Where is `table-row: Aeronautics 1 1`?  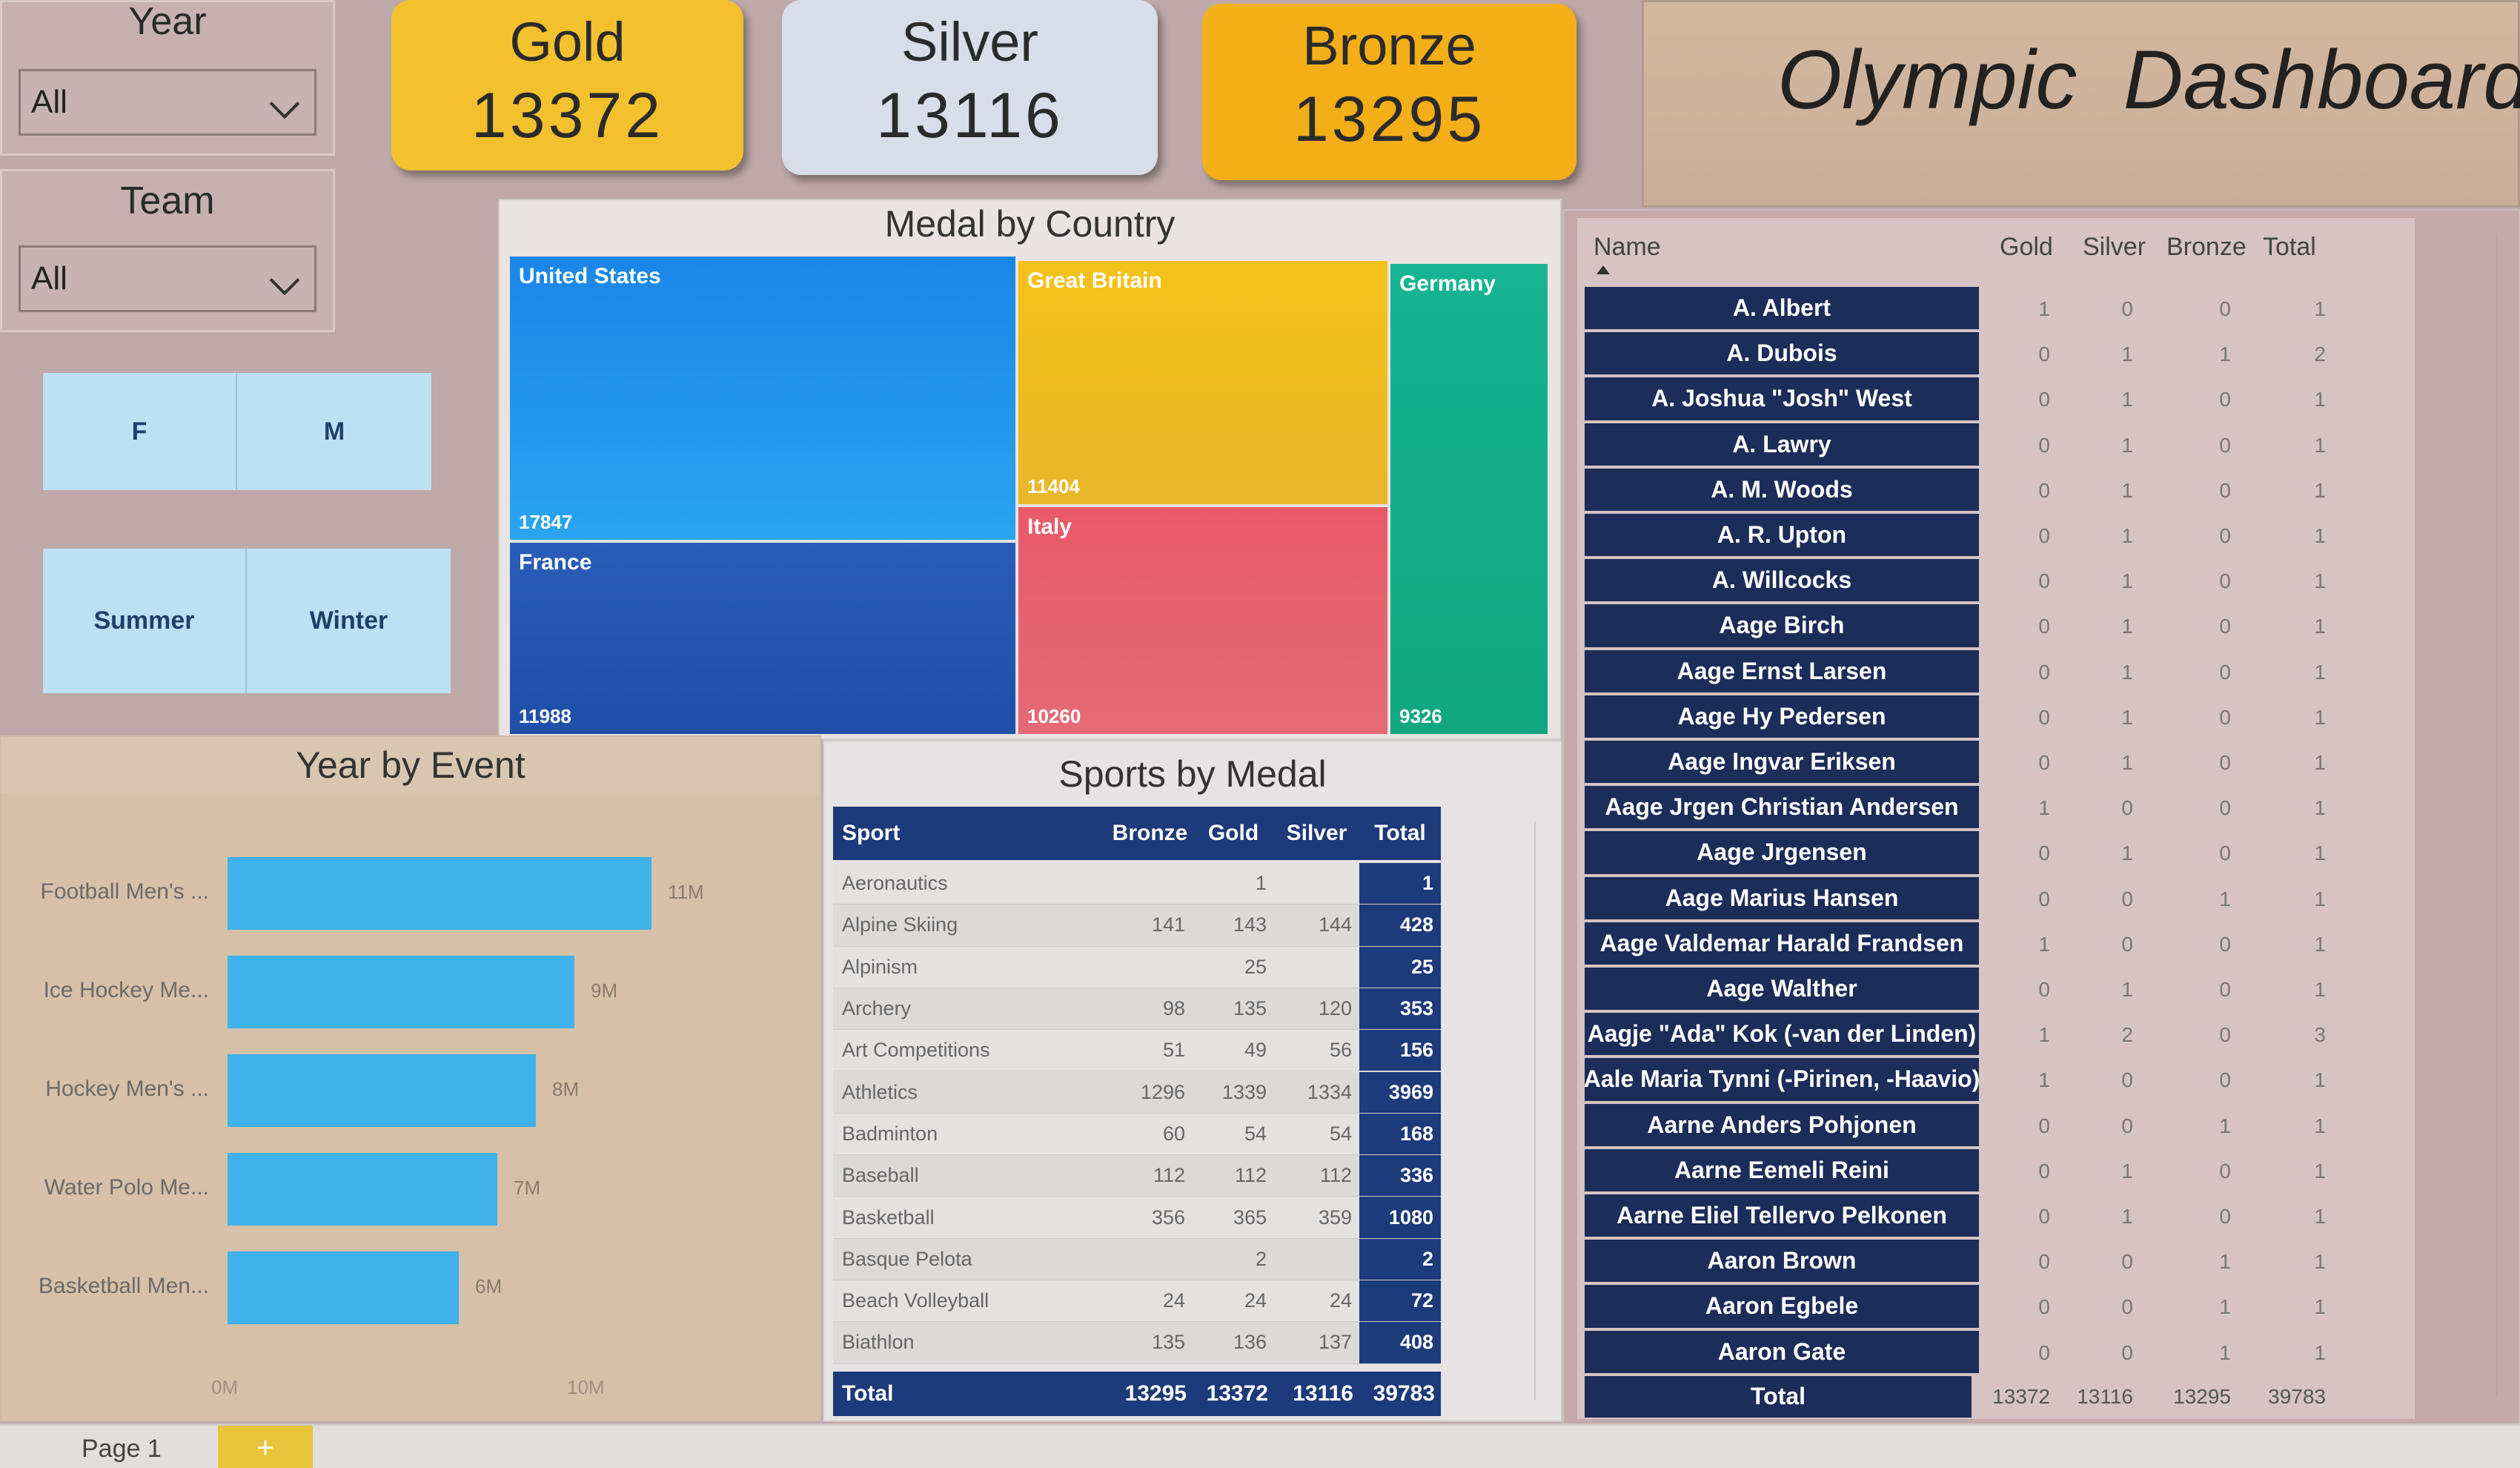 table-row: Aeronautics 1 1 is located at coordinates (1137, 884).